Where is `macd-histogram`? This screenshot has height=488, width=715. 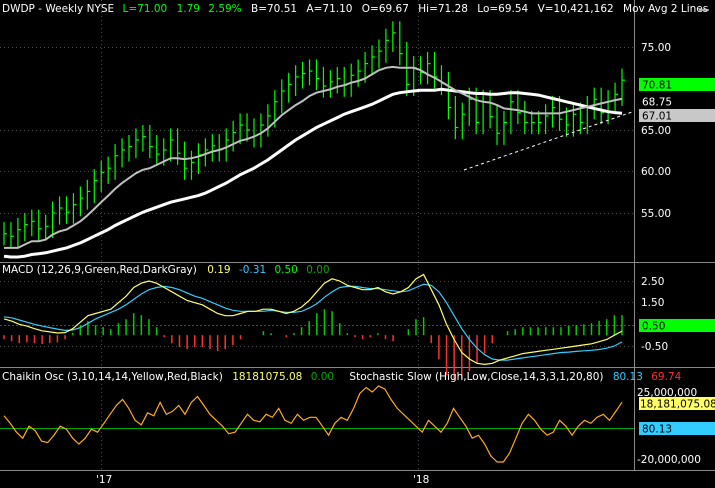
macd-histogram is located at coordinates (313, 344).